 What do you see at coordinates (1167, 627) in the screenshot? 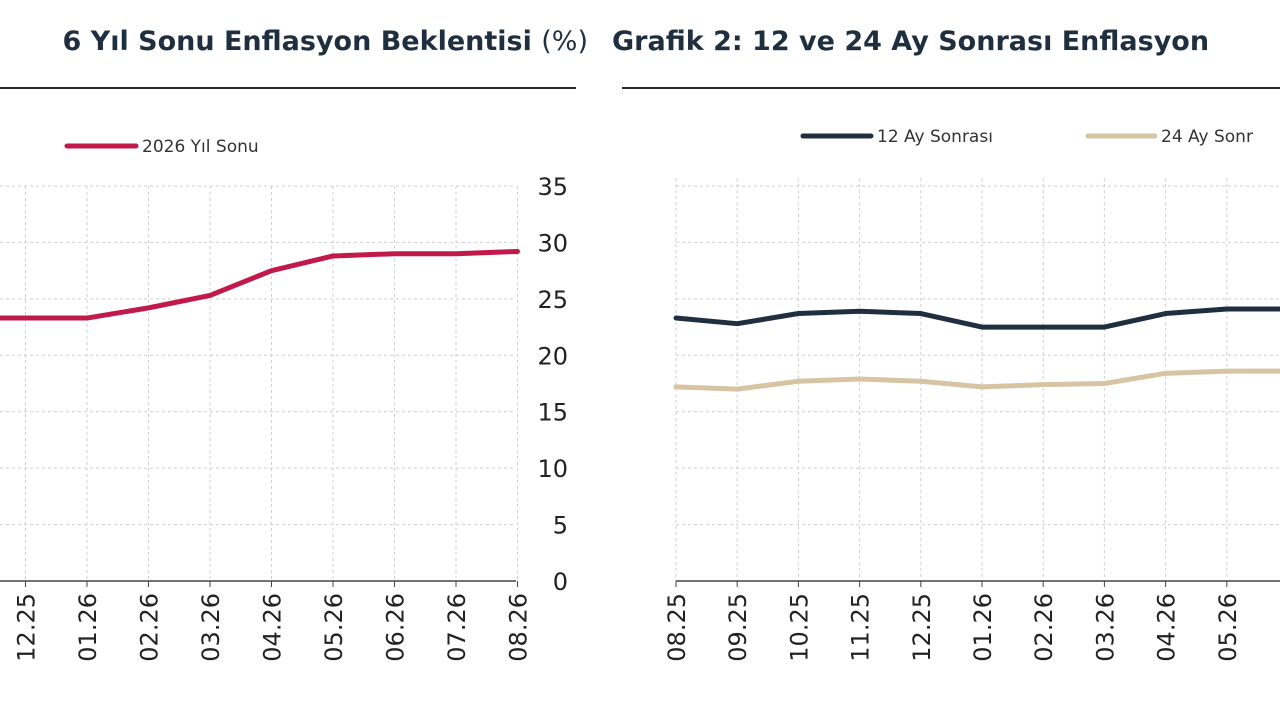
I see `chart2-x-tick: 04.26` at bounding box center [1167, 627].